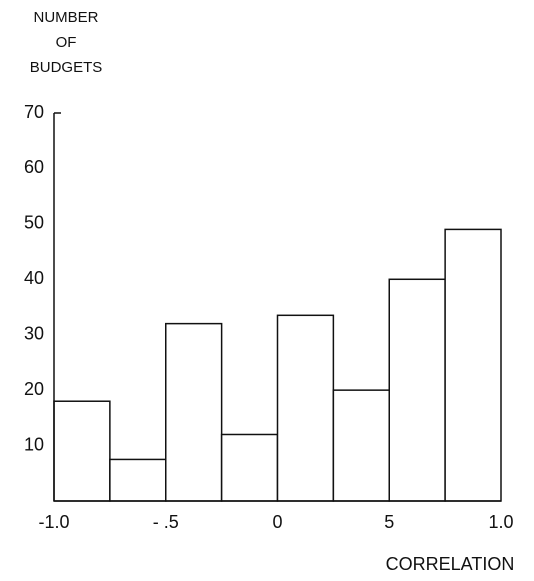 The image size is (534, 581). What do you see at coordinates (34, 333) in the screenshot?
I see `y-tick-label: 30` at bounding box center [34, 333].